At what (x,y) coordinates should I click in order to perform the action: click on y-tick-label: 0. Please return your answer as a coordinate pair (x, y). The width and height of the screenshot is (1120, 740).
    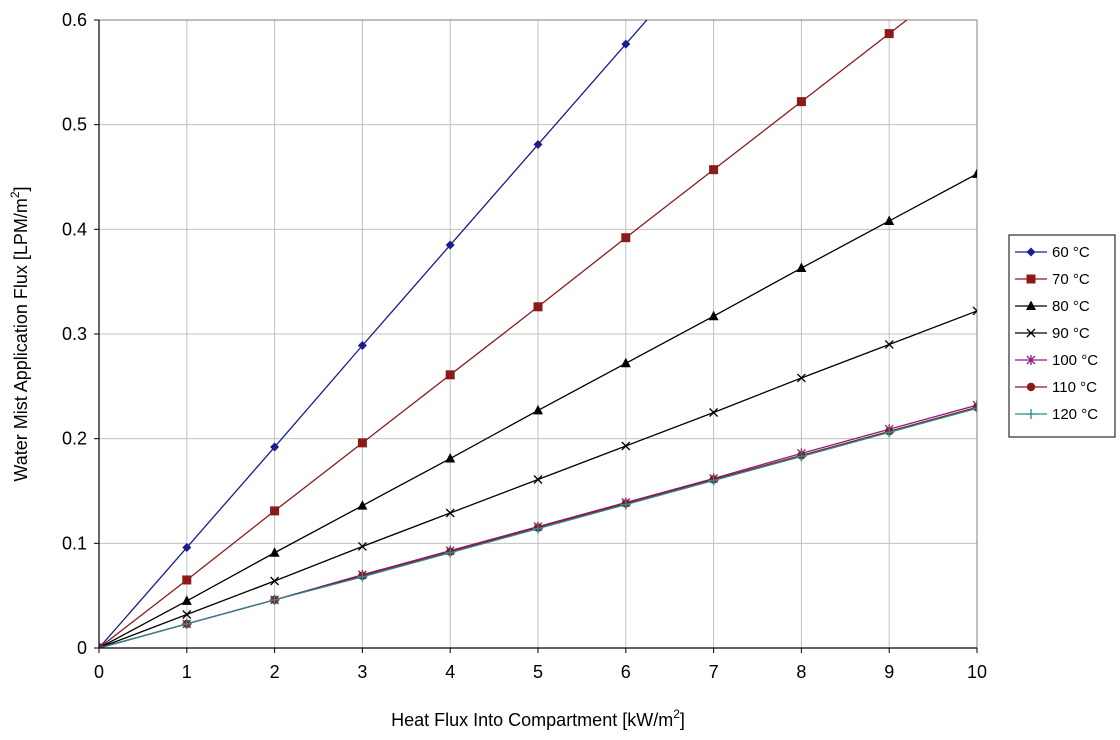
    Looking at the image, I should click on (82, 648).